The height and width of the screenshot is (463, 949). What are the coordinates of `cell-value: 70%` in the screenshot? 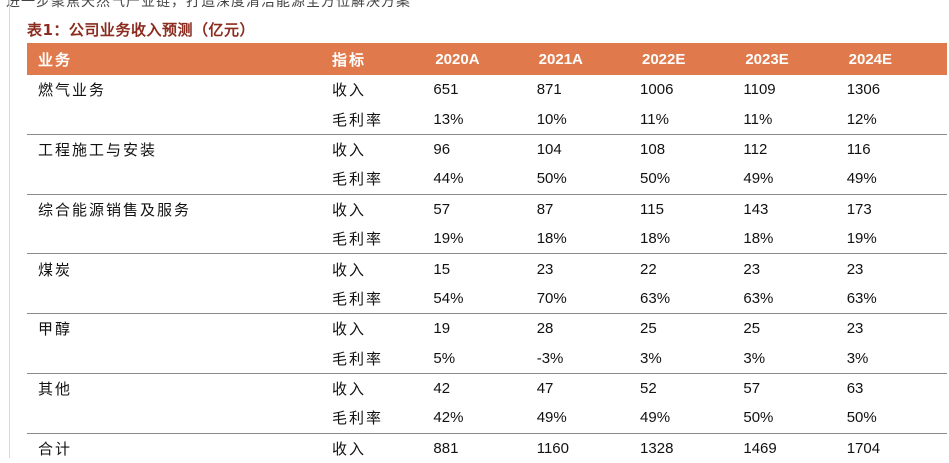 It's located at (551, 298).